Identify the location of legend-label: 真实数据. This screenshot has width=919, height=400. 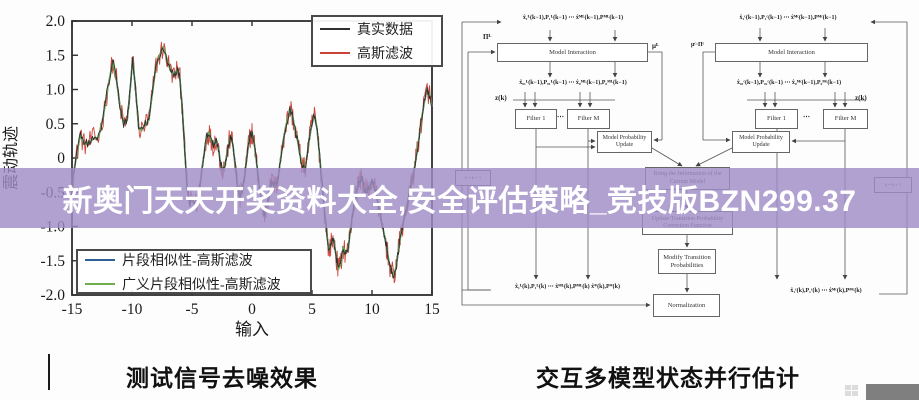
(385, 30).